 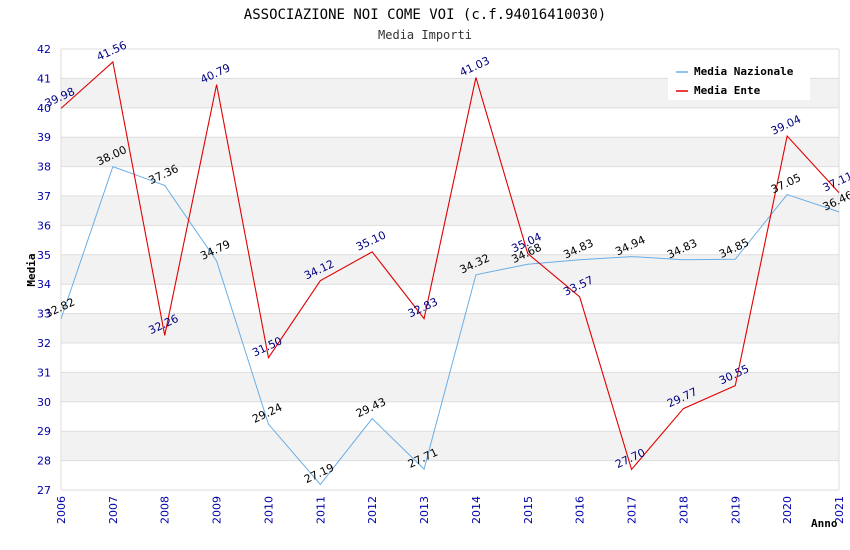 I want to click on legend-label-nazionale: Media Nazionale, so click(x=744, y=71).